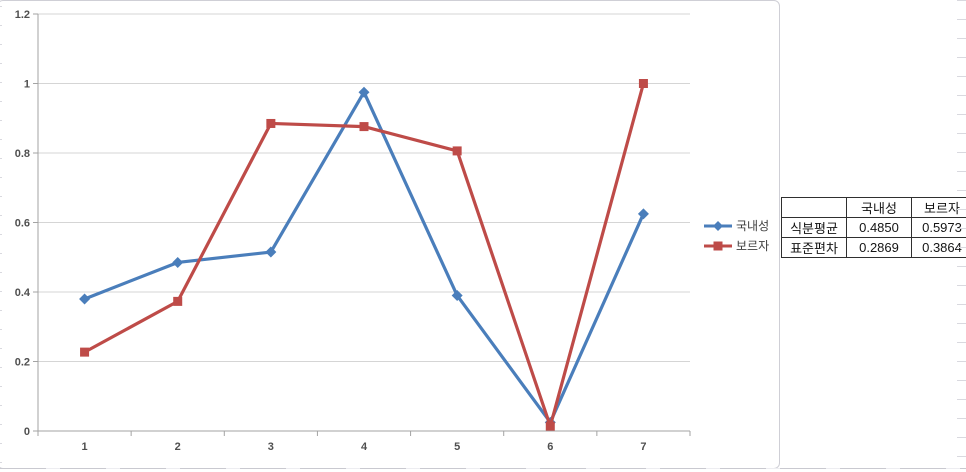 This screenshot has width=966, height=472. Describe the element at coordinates (879, 207) in the screenshot. I see `stats-header-series-1: 국내성` at that location.